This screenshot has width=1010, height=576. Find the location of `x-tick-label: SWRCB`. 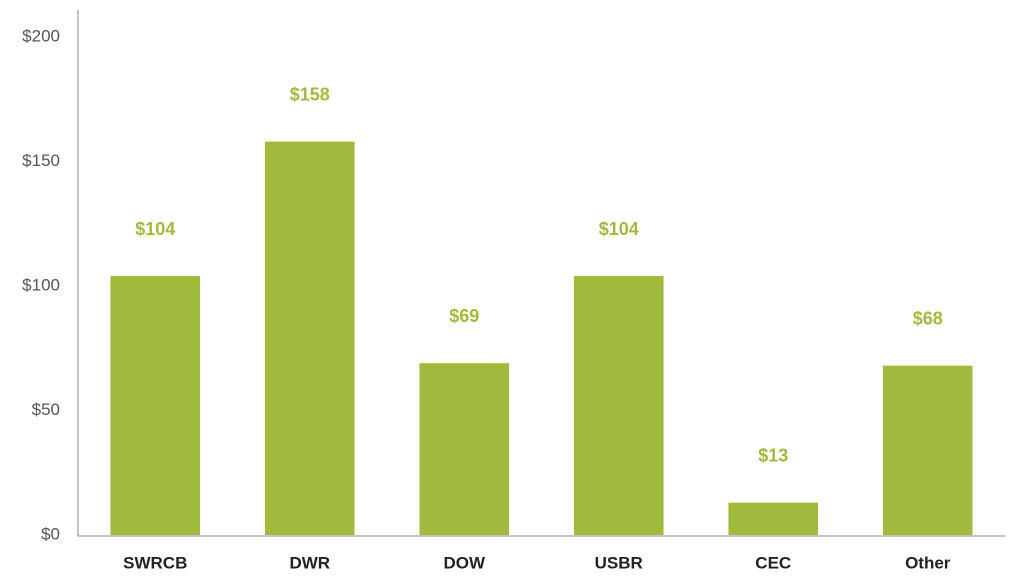

x-tick-label: SWRCB is located at coordinates (155, 562).